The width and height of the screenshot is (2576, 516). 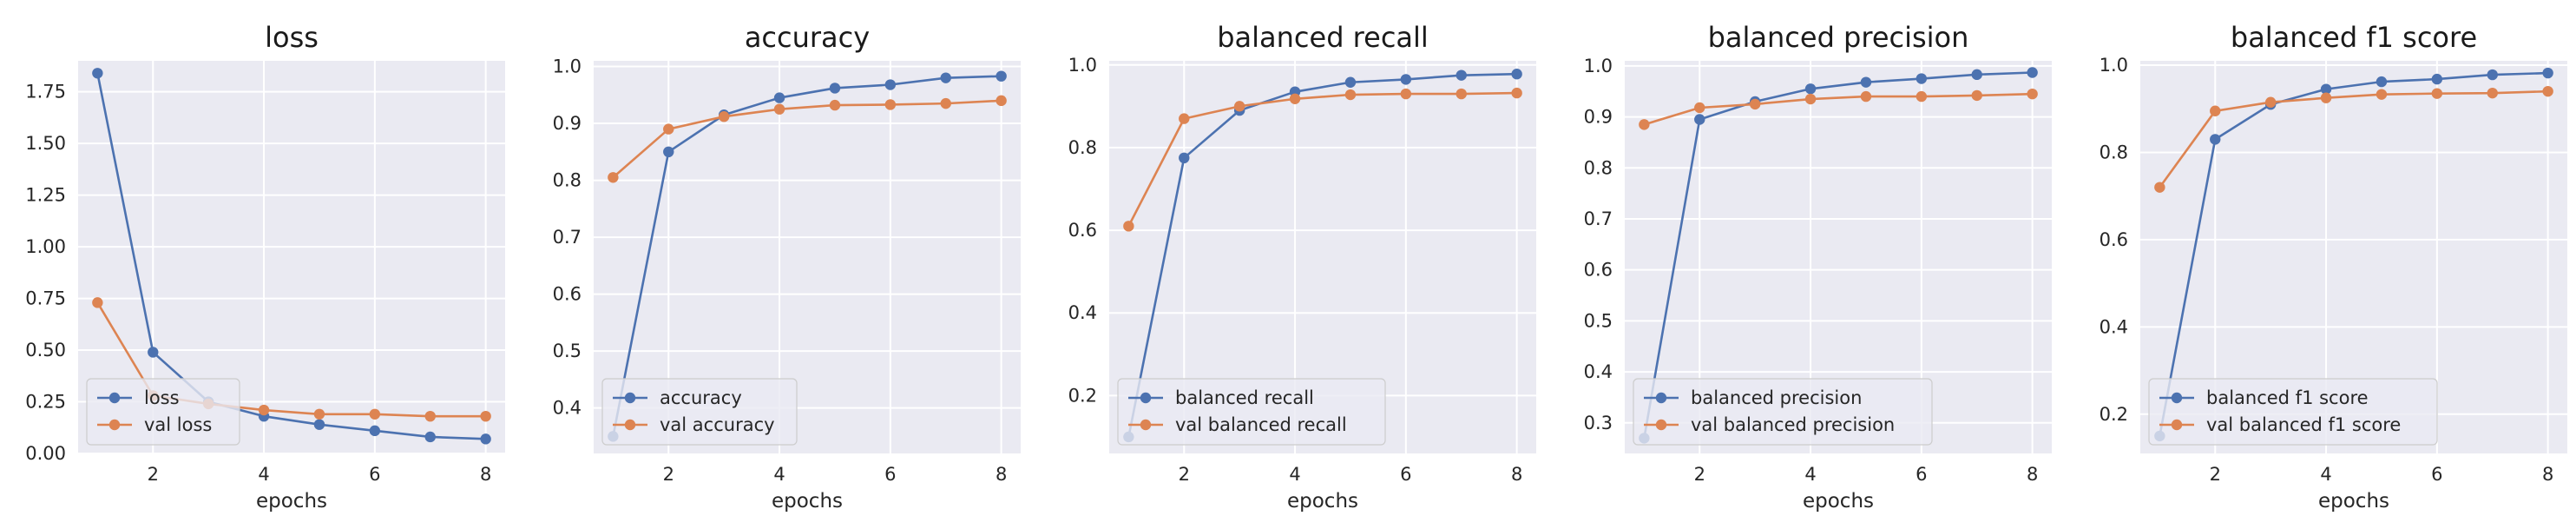 I want to click on legend: balanced precision val balanced precision, so click(x=1783, y=412).